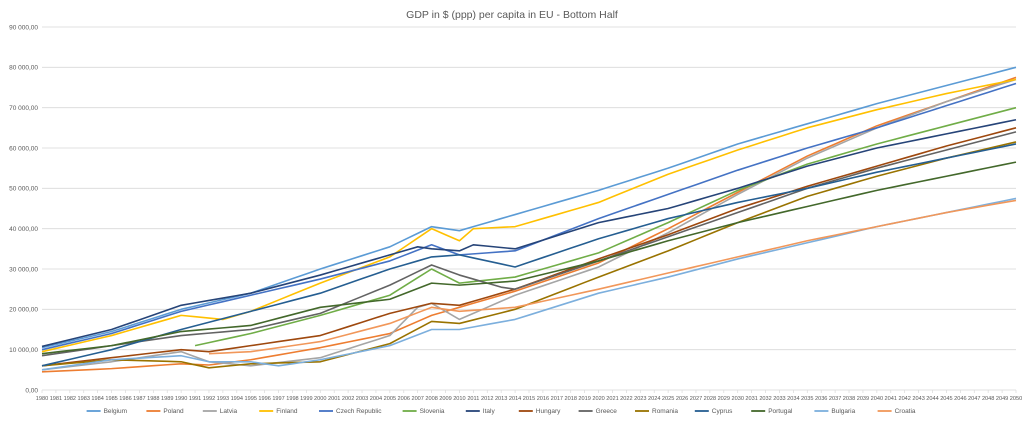  Describe the element at coordinates (724, 399) in the screenshot. I see `x-tick-label: 2029` at that location.